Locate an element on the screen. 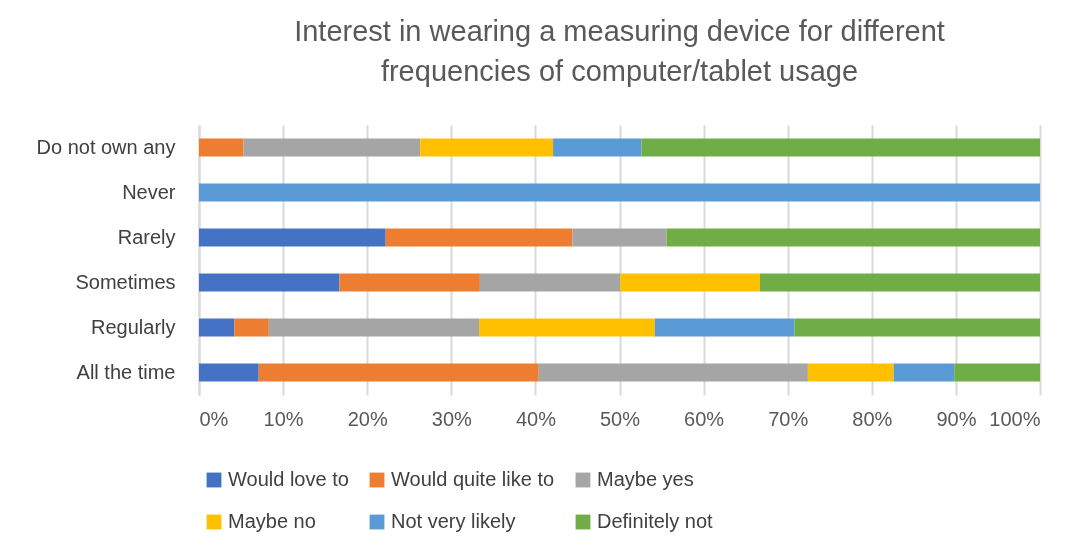 This screenshot has height=555, width=1076. x-tick-label: 40% is located at coordinates (536, 418).